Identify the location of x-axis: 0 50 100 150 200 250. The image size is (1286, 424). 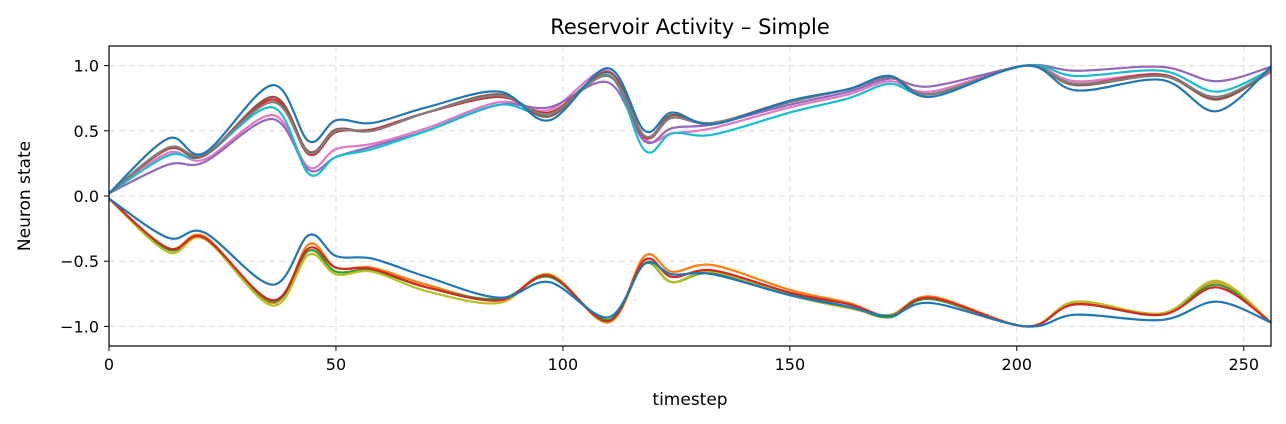
(681, 360).